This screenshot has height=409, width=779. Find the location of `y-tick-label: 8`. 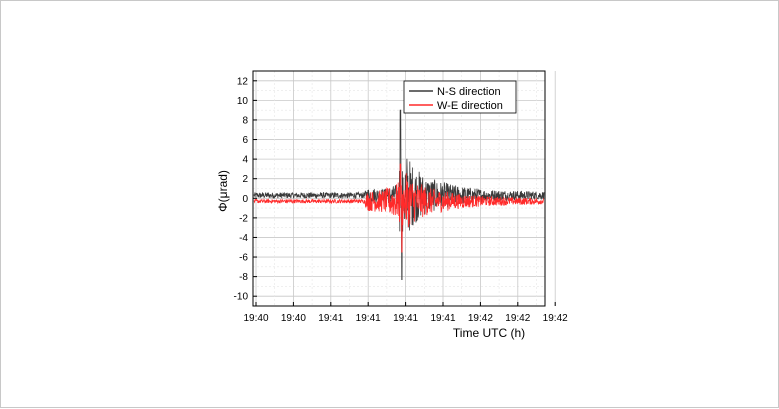

y-tick-label: 8 is located at coordinates (245, 120).